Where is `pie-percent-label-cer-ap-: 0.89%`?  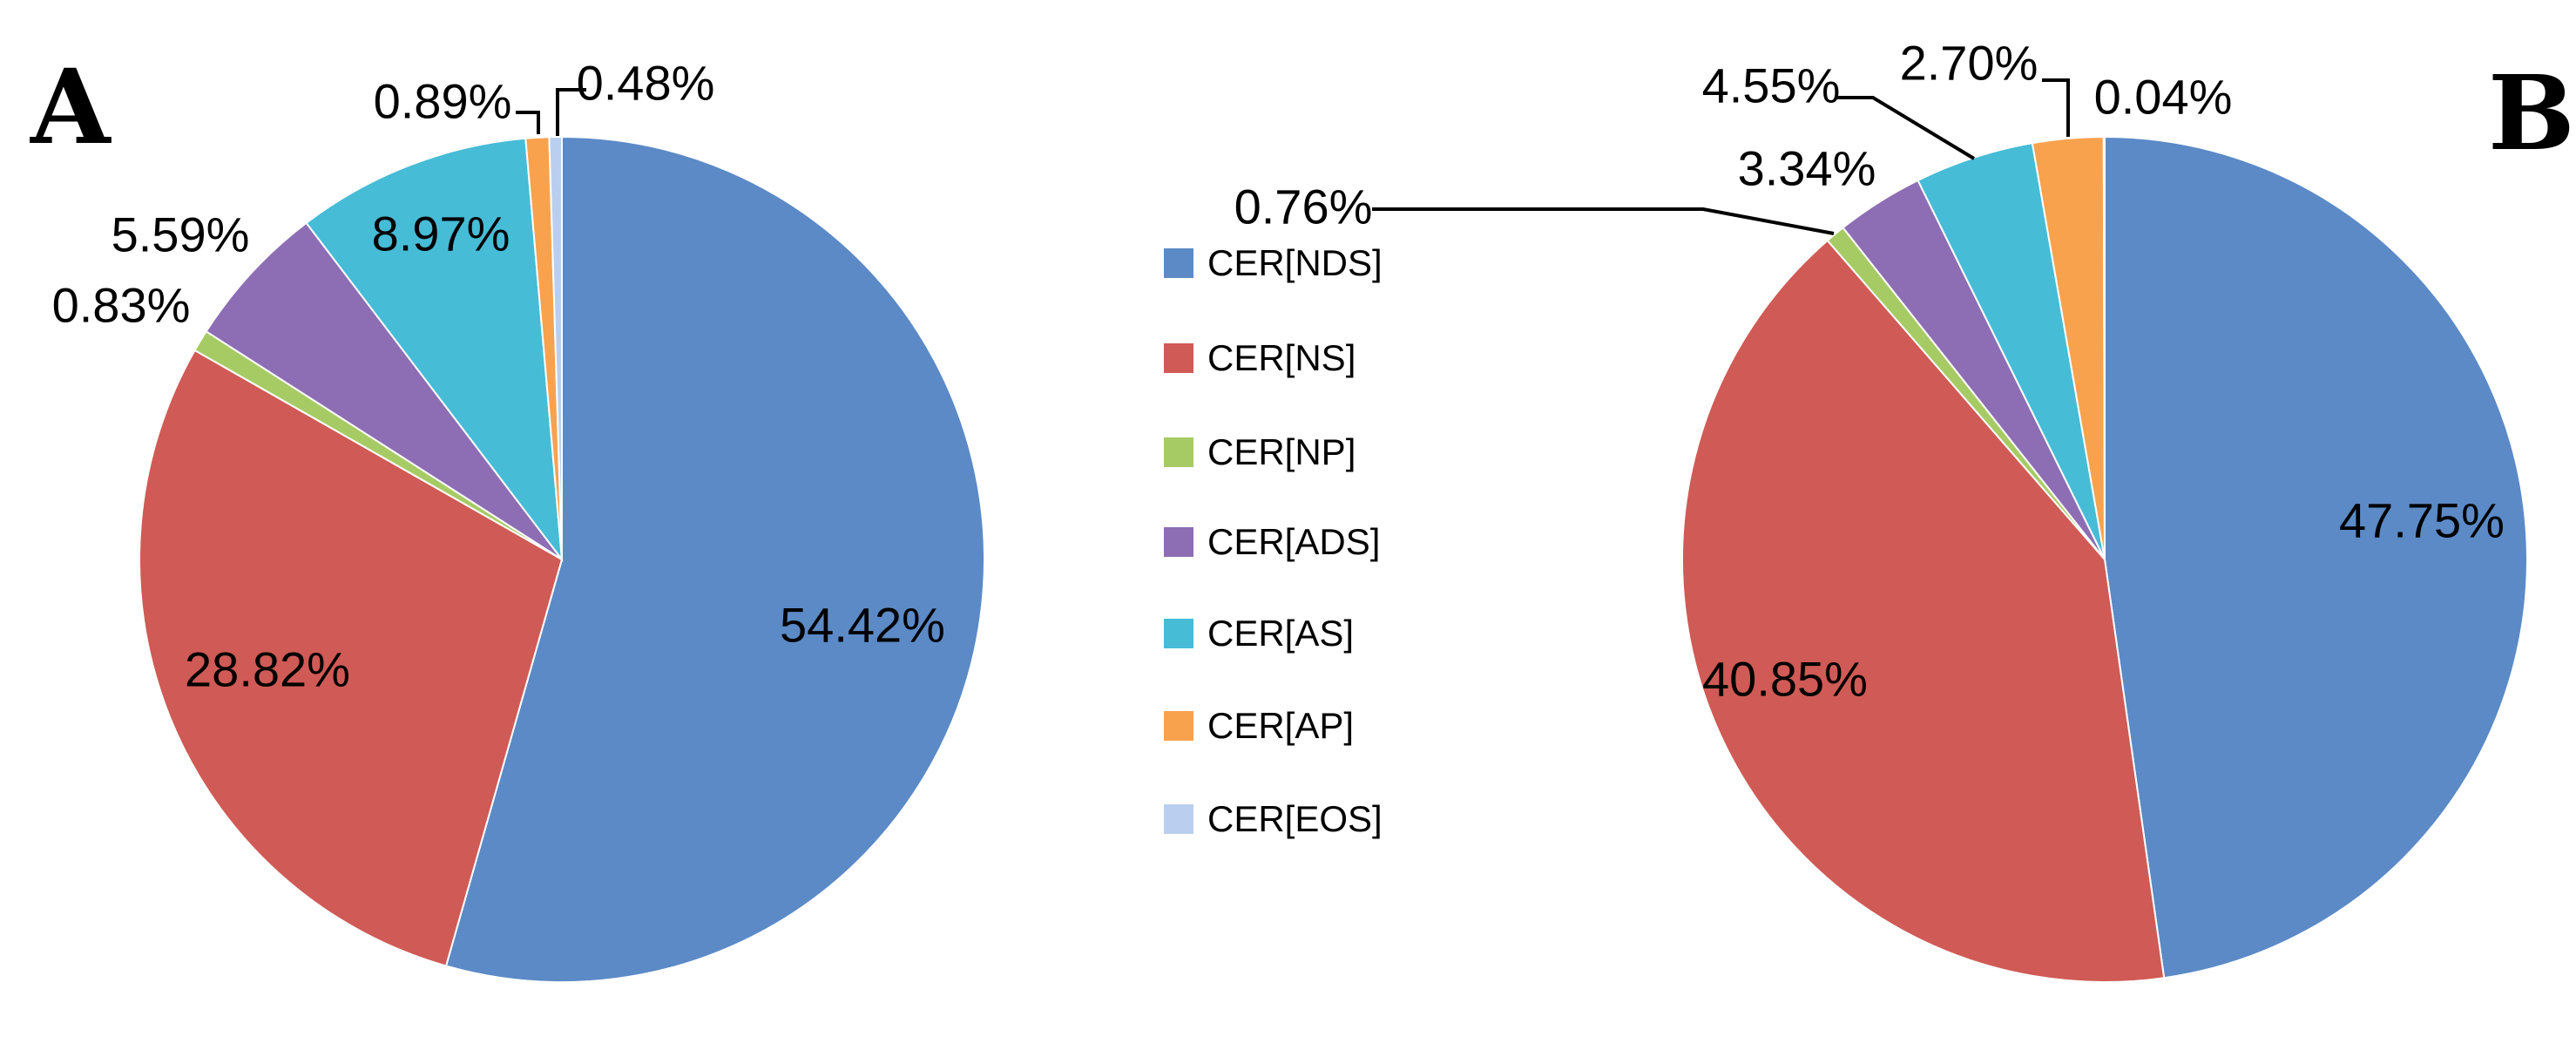
pie-percent-label-cer-ap-: 0.89% is located at coordinates (443, 101).